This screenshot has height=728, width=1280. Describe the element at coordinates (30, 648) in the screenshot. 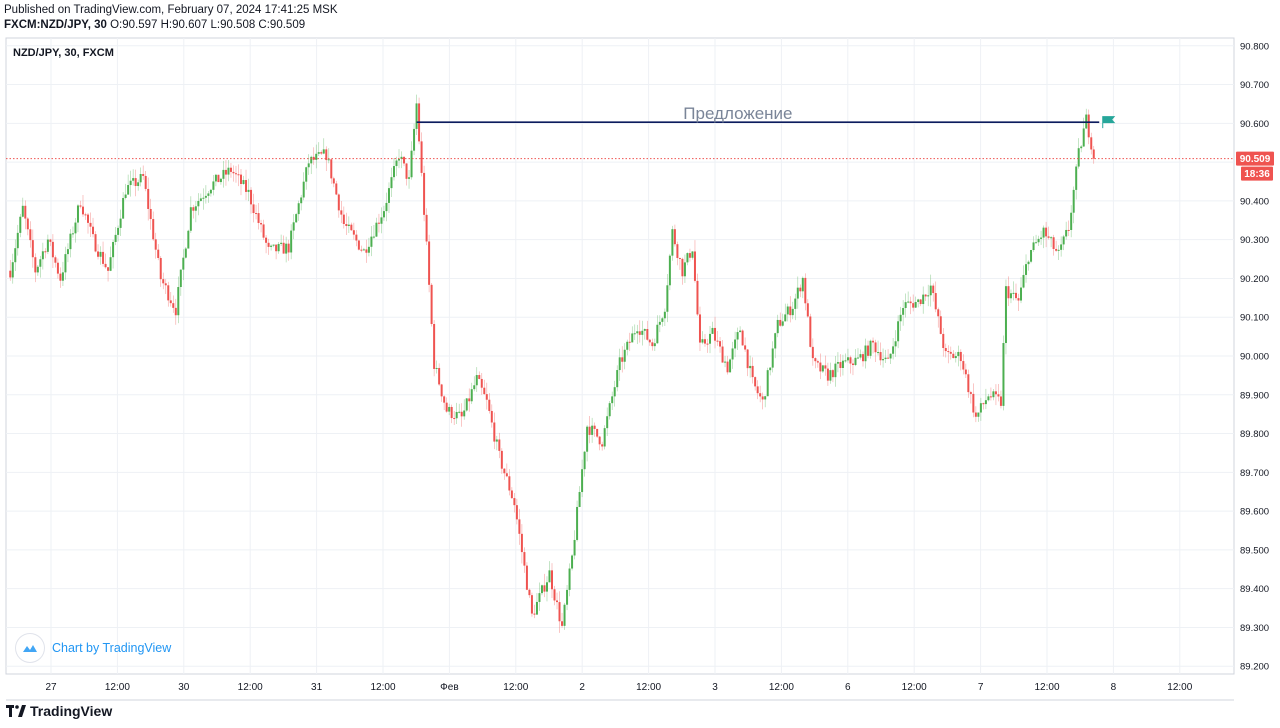

I see `tradingview-cloud-icon` at that location.